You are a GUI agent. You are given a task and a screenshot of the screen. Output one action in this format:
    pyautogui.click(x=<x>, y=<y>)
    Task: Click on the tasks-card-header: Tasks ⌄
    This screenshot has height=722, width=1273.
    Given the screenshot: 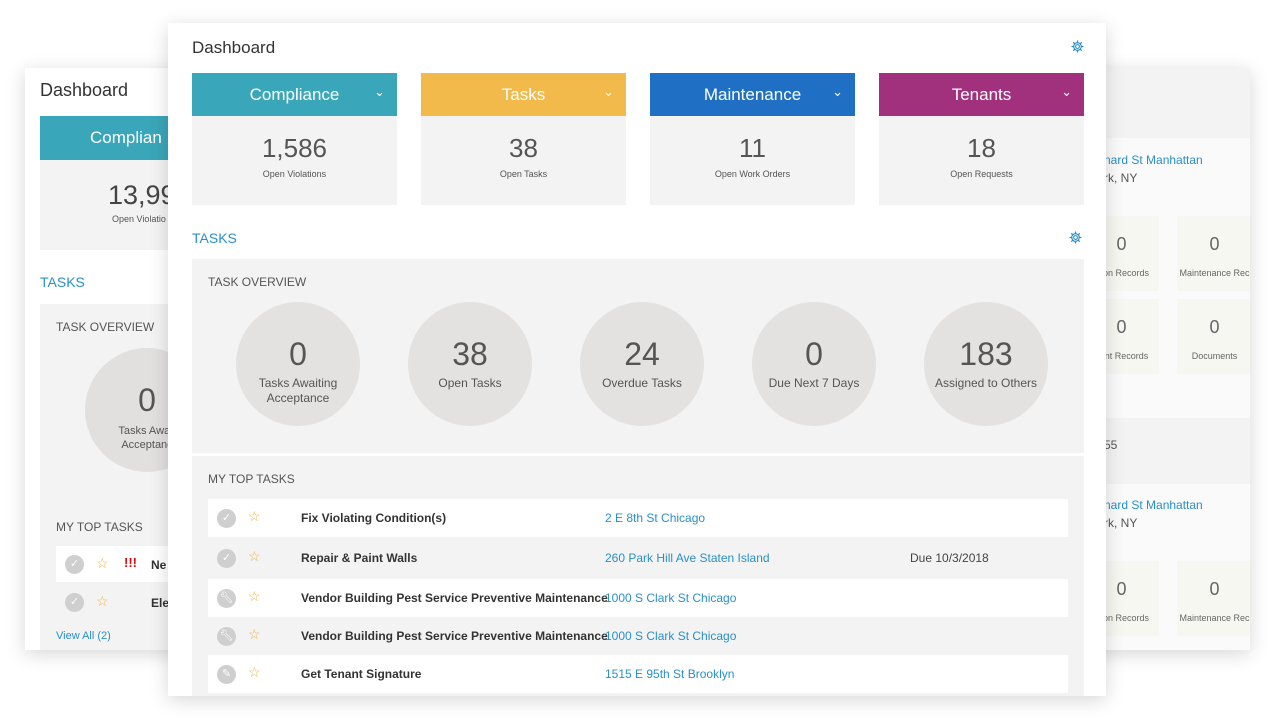 What is the action you would take?
    pyautogui.click(x=523, y=94)
    